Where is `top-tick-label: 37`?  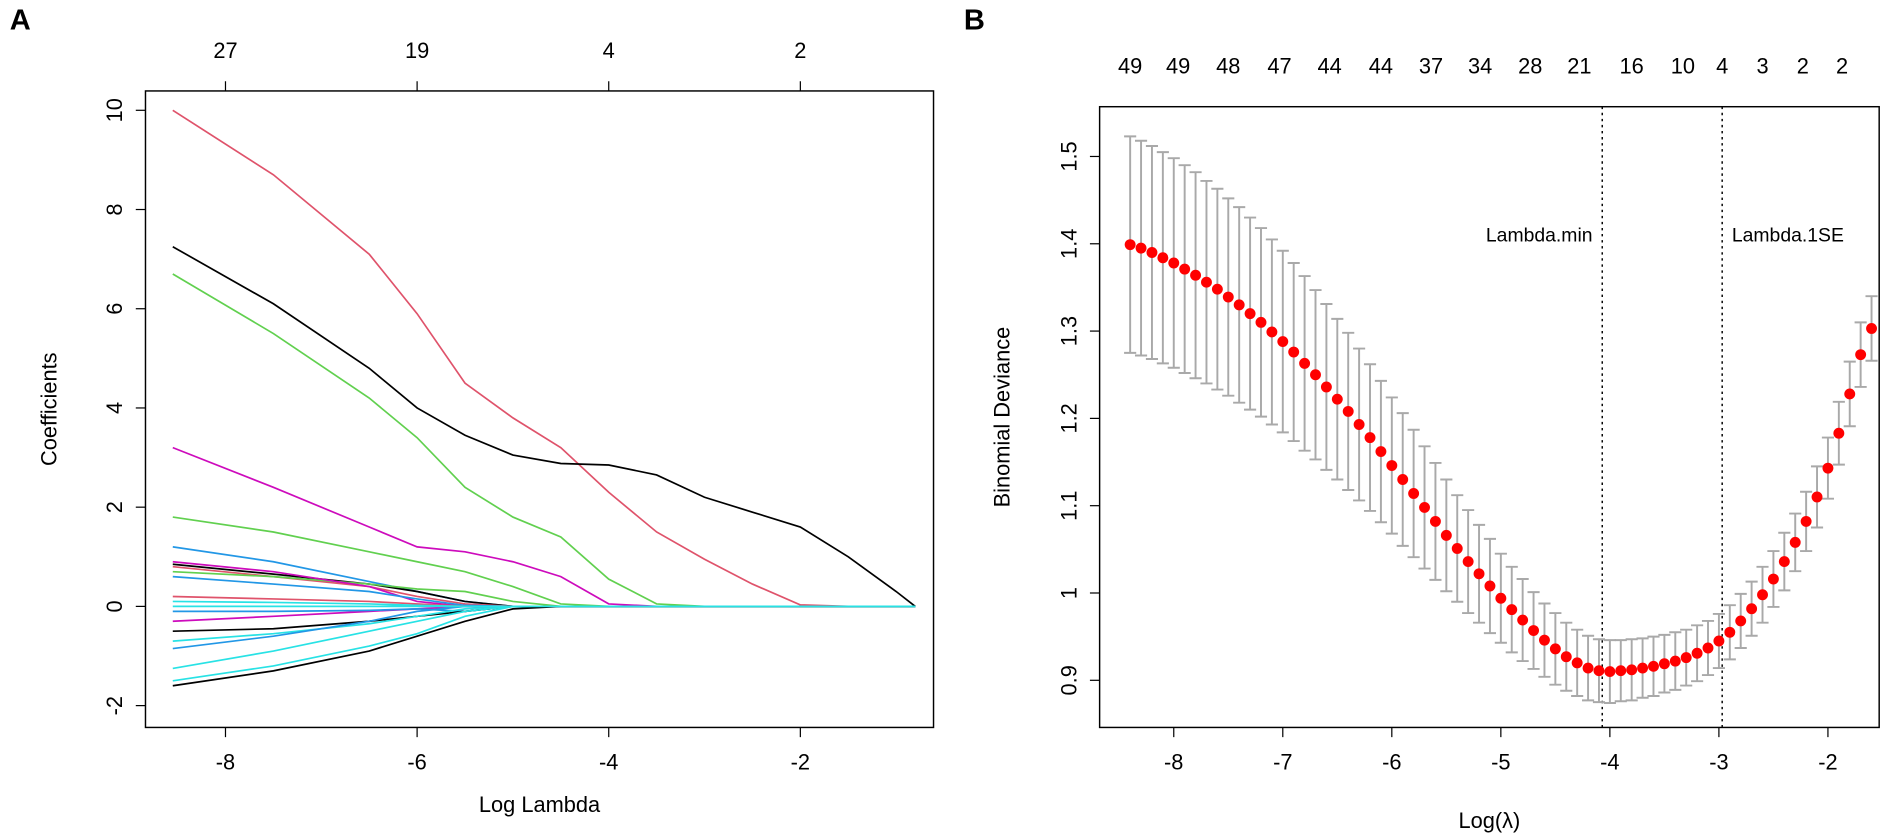 top-tick-label: 37 is located at coordinates (1431, 66).